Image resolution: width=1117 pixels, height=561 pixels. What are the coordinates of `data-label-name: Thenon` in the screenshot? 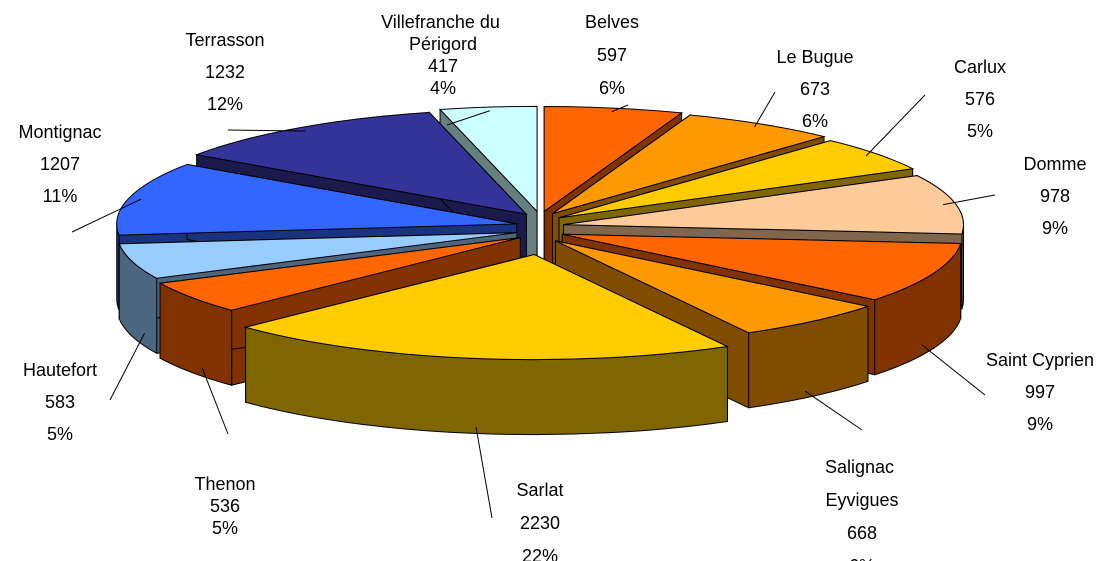 It's located at (224, 484).